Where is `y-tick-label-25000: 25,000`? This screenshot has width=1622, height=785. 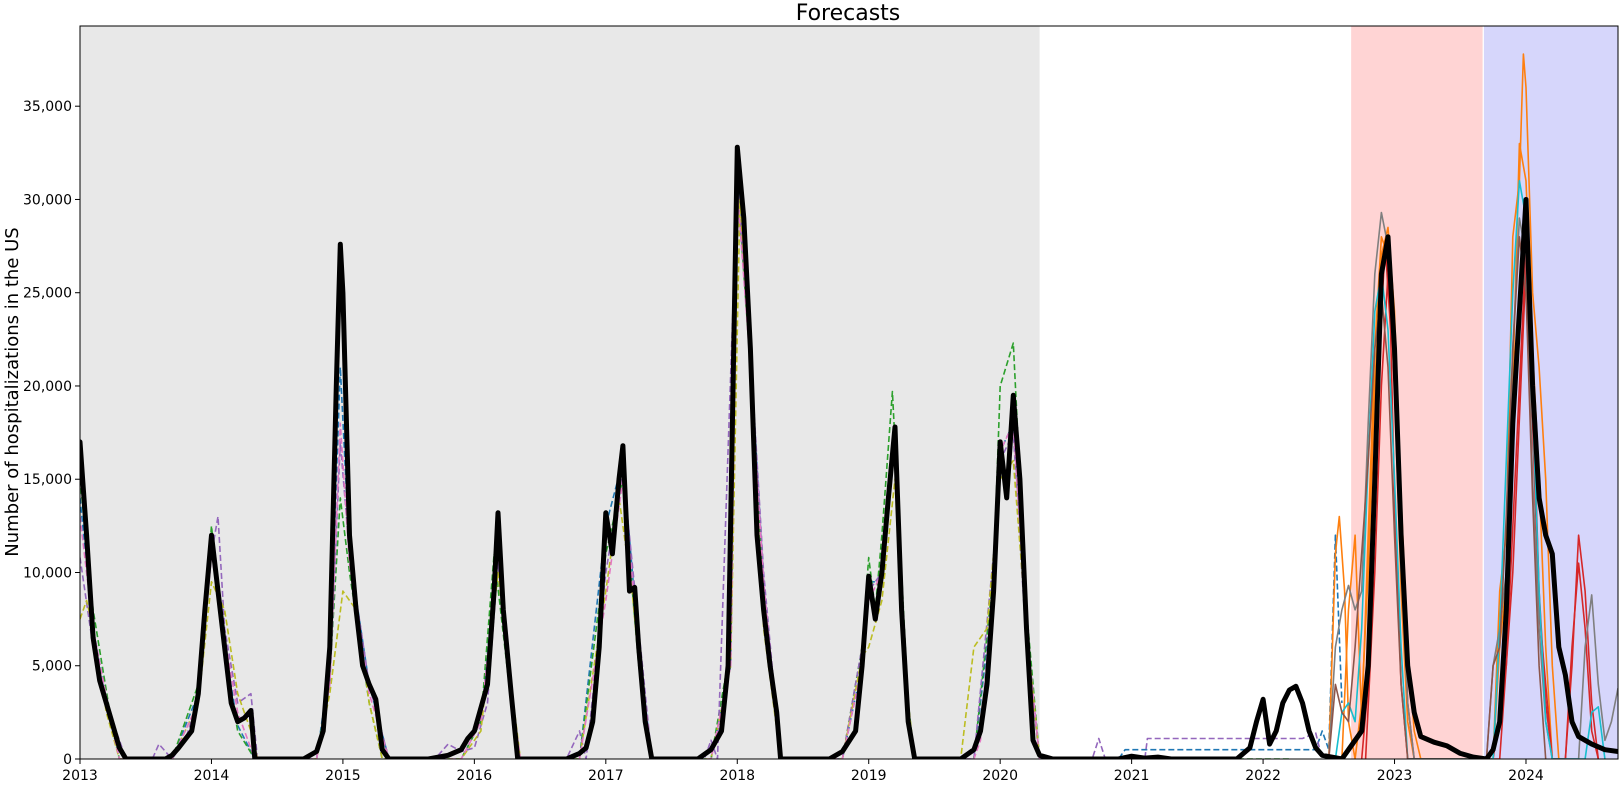 y-tick-label-25000: 25,000 is located at coordinates (47, 294).